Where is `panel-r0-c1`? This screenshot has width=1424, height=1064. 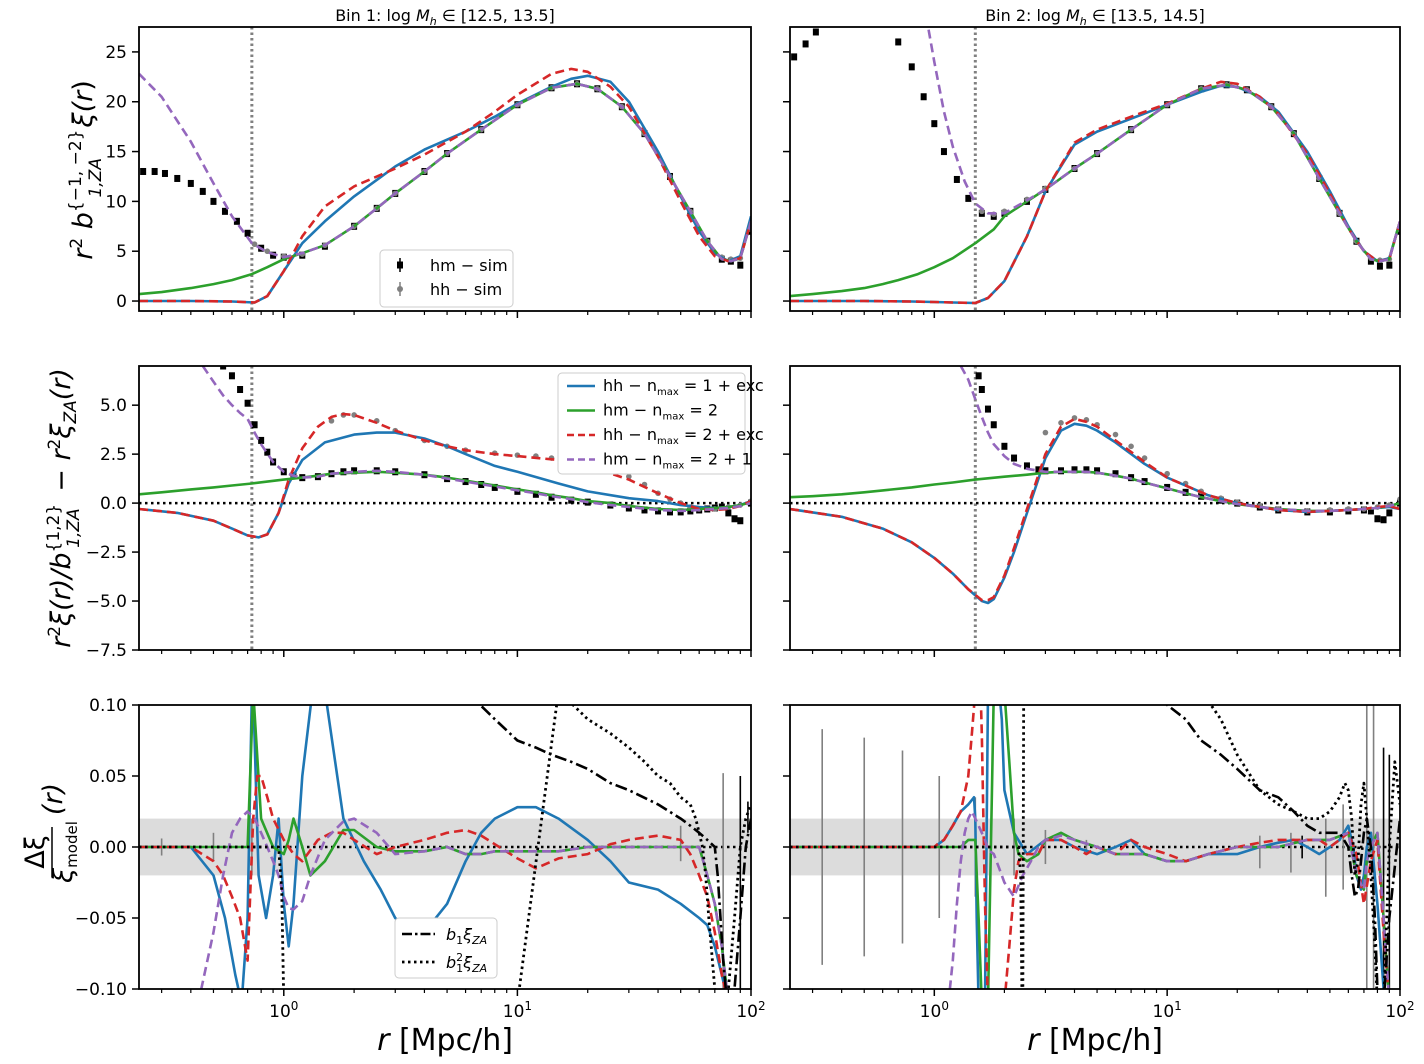 panel-r0-c1 is located at coordinates (1092, 159).